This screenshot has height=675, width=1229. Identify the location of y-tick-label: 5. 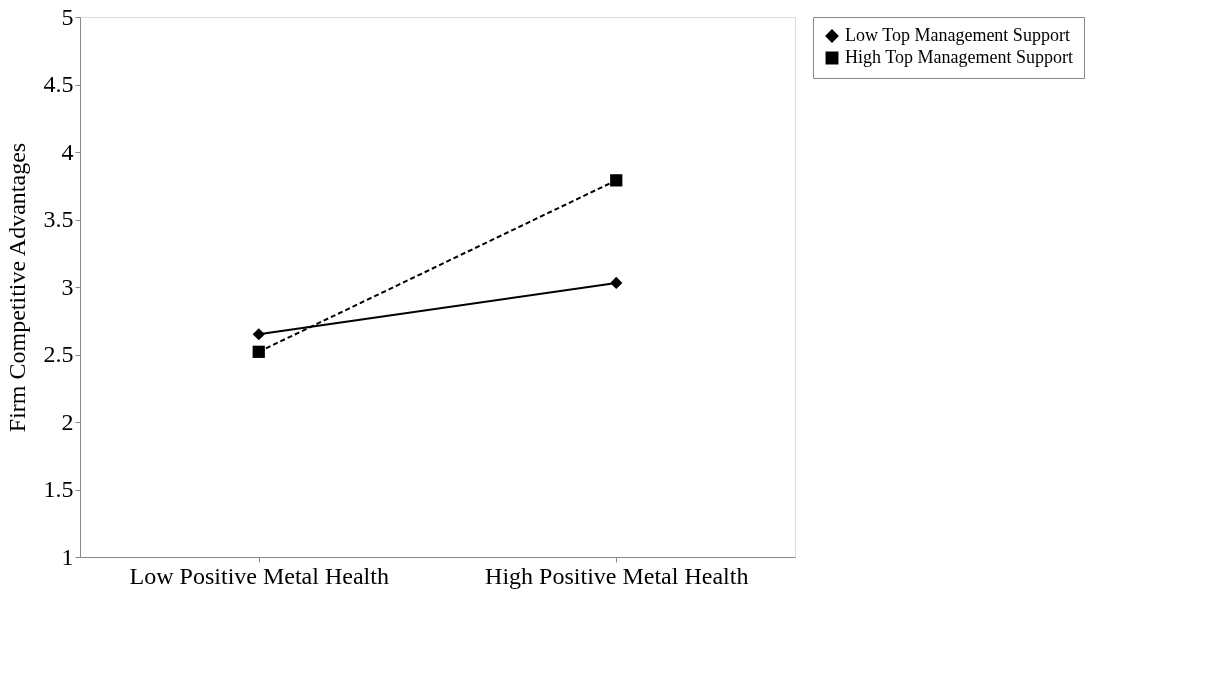
(67, 16).